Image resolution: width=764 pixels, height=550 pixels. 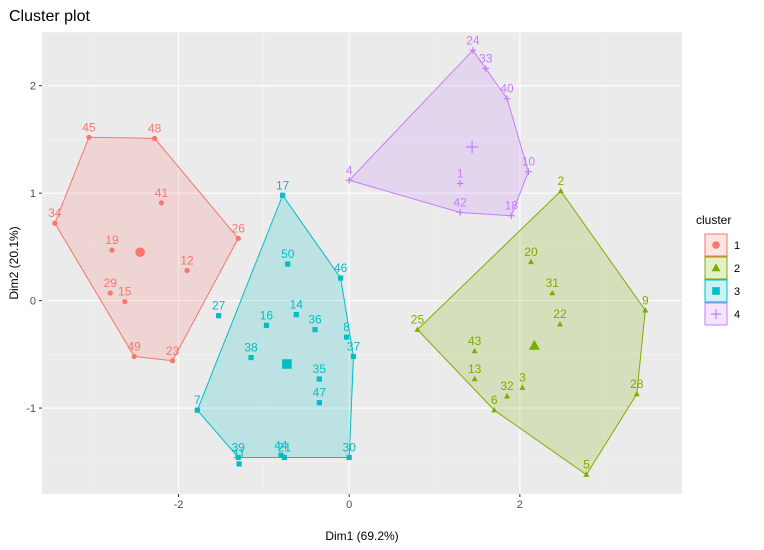 I want to click on point-label: 7, so click(x=197, y=400).